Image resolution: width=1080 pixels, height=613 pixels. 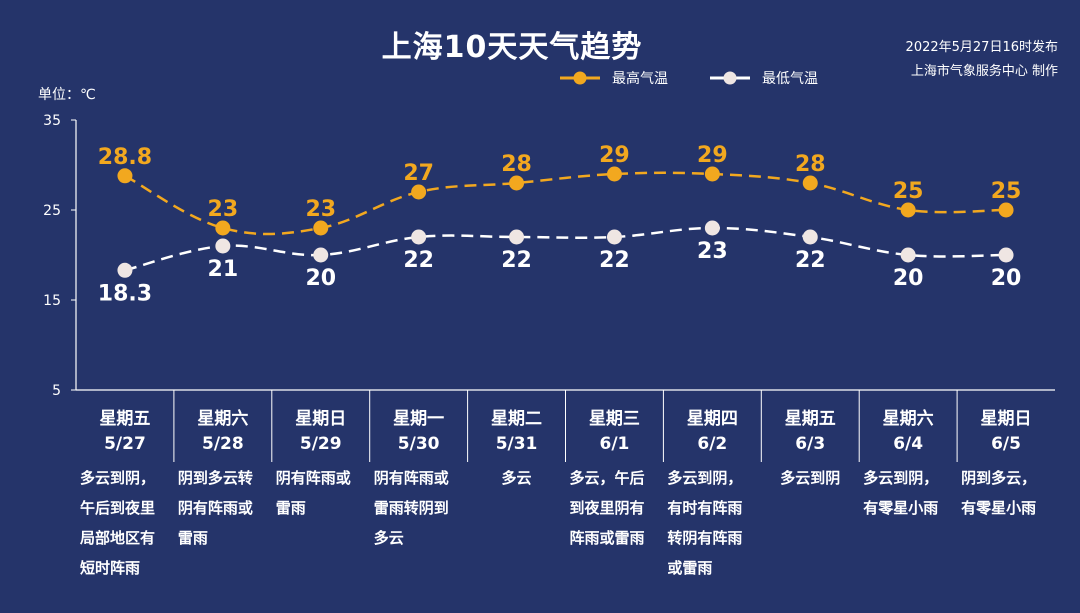 I want to click on day-header: 星期日 6/5, so click(x=1006, y=427).